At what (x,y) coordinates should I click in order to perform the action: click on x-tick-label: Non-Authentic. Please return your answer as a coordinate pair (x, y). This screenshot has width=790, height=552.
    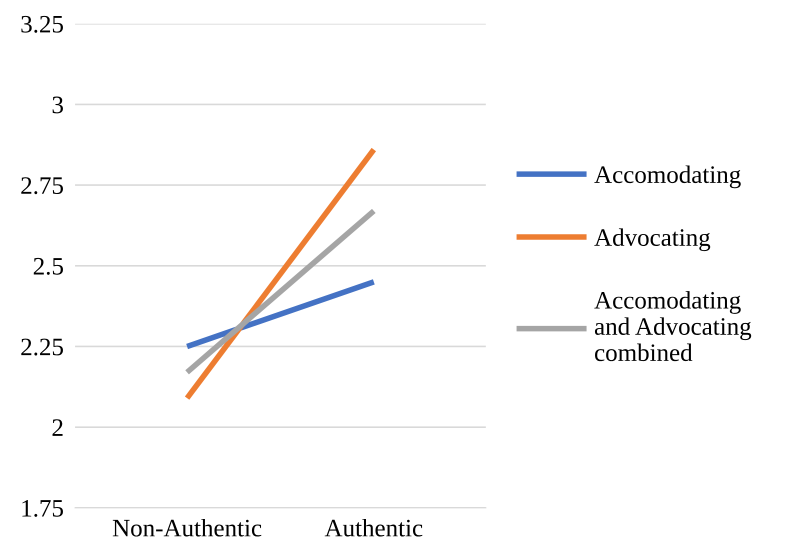
    Looking at the image, I should click on (187, 527).